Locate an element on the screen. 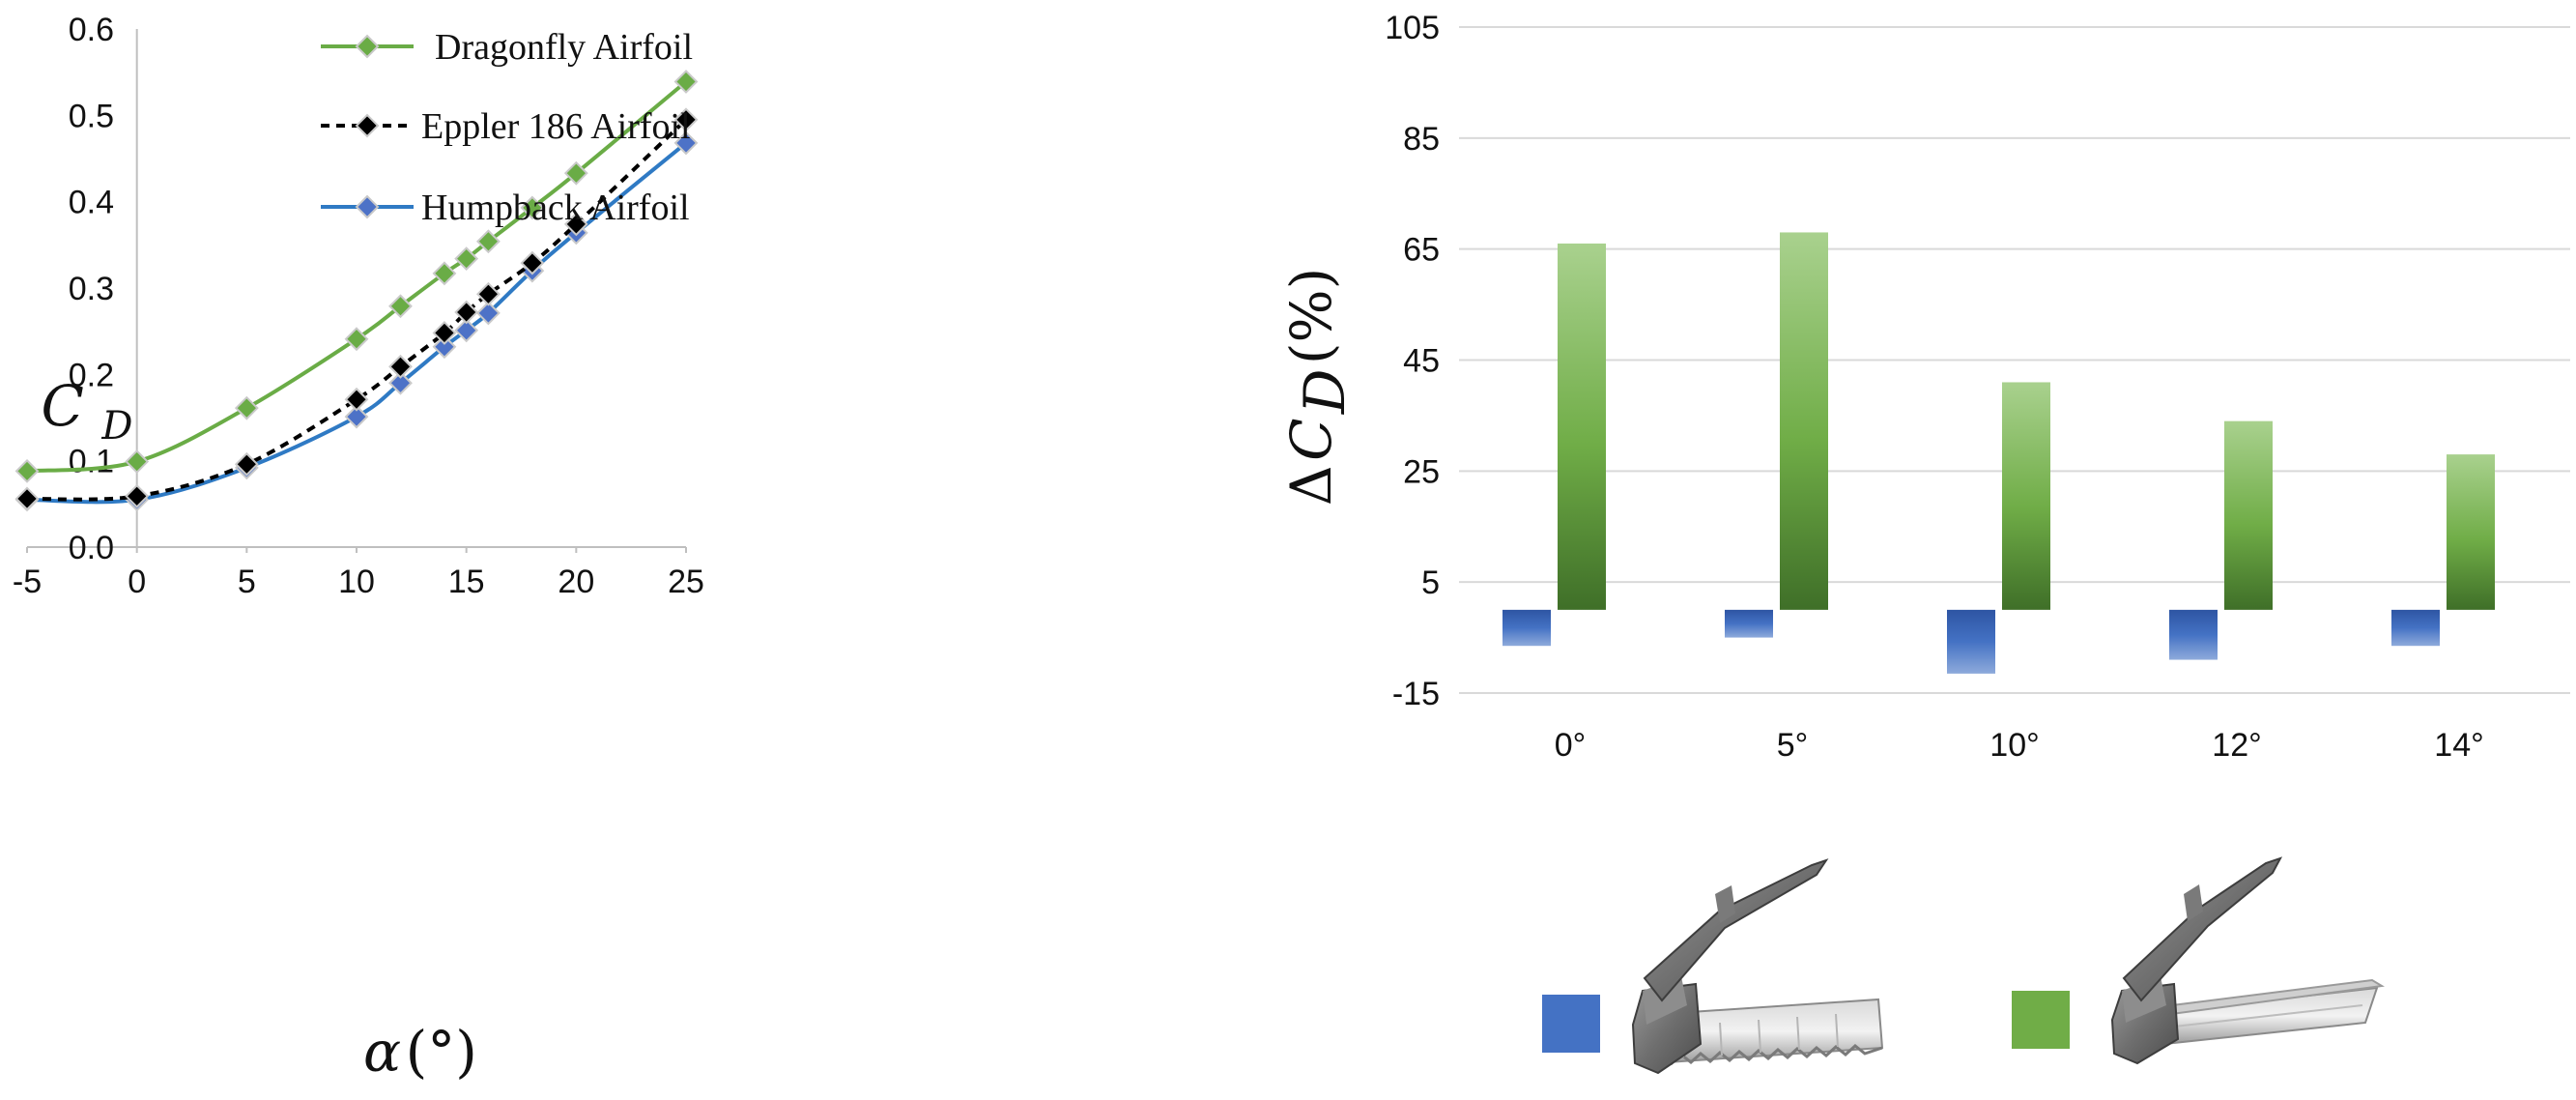 The image size is (2576, 1100). y-tick-label: 65 is located at coordinates (1422, 250).